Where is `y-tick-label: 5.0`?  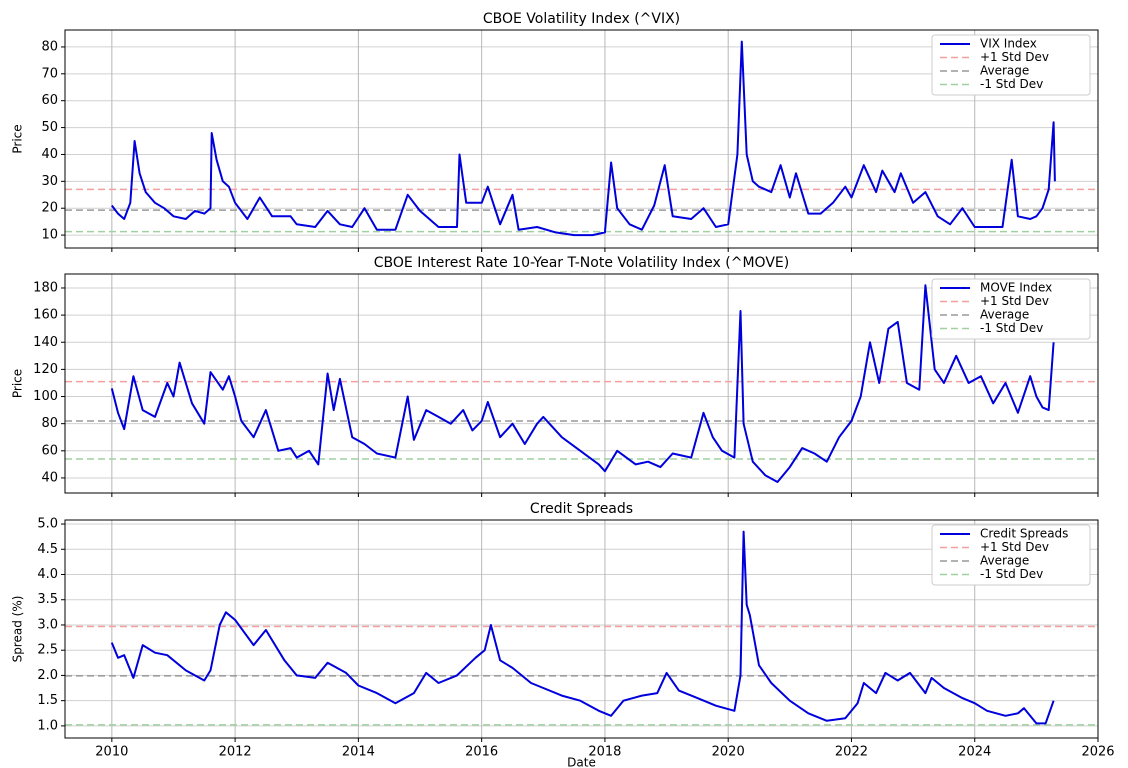 y-tick-label: 5.0 is located at coordinates (47, 524).